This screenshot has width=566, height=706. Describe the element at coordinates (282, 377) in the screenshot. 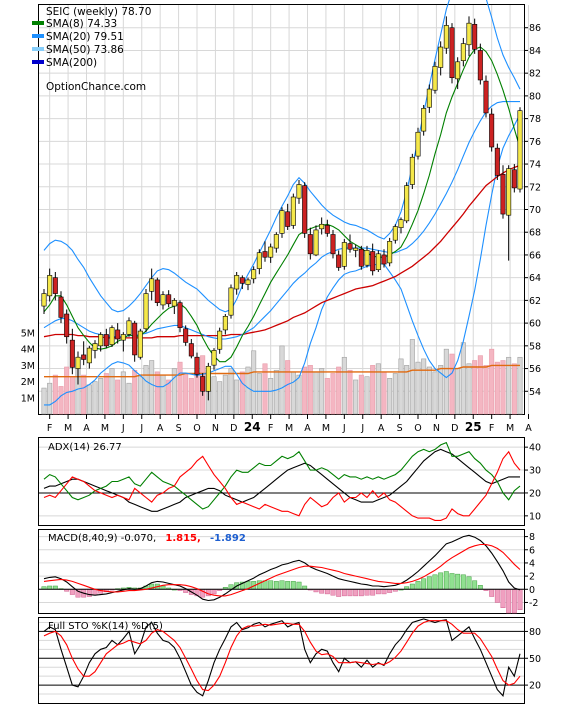

I see `volume-bars` at that location.